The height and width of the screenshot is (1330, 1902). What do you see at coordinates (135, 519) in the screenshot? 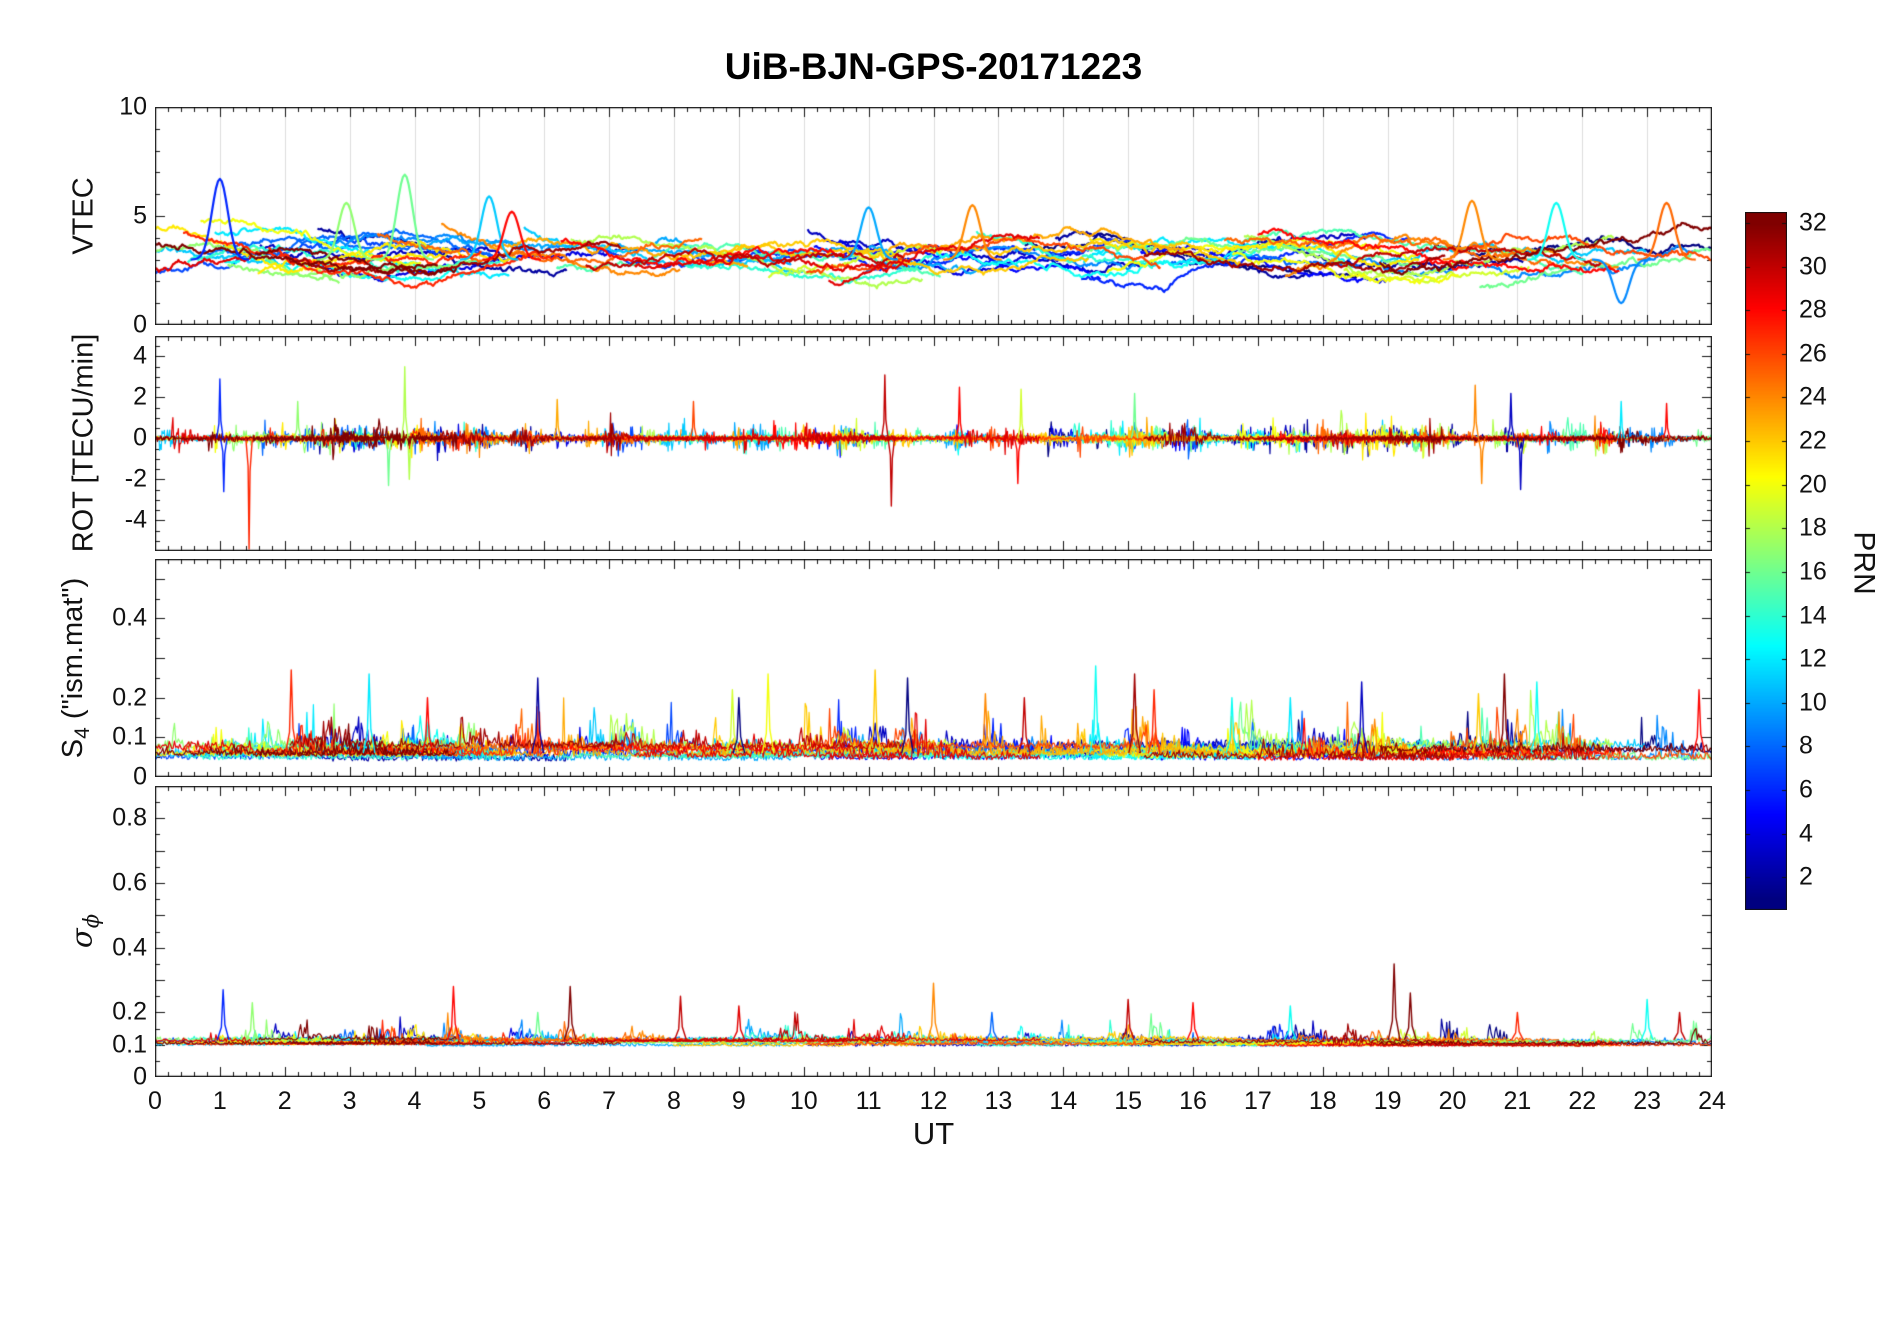
I see `y-tick-label: -4` at bounding box center [135, 519].